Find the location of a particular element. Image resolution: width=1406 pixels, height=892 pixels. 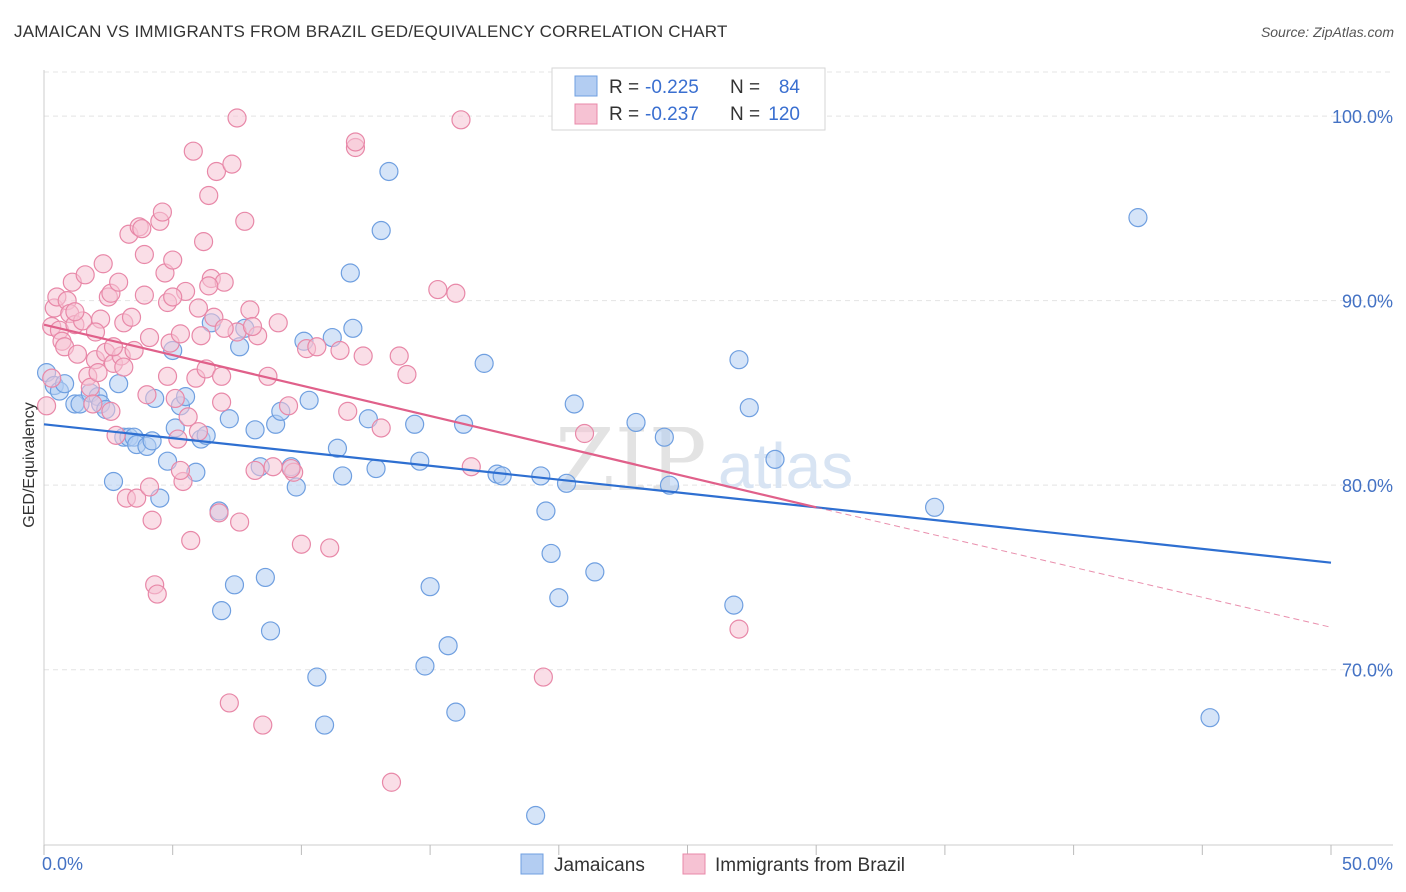

legend-swatch-jamaicans is located at coordinates (586, 86).